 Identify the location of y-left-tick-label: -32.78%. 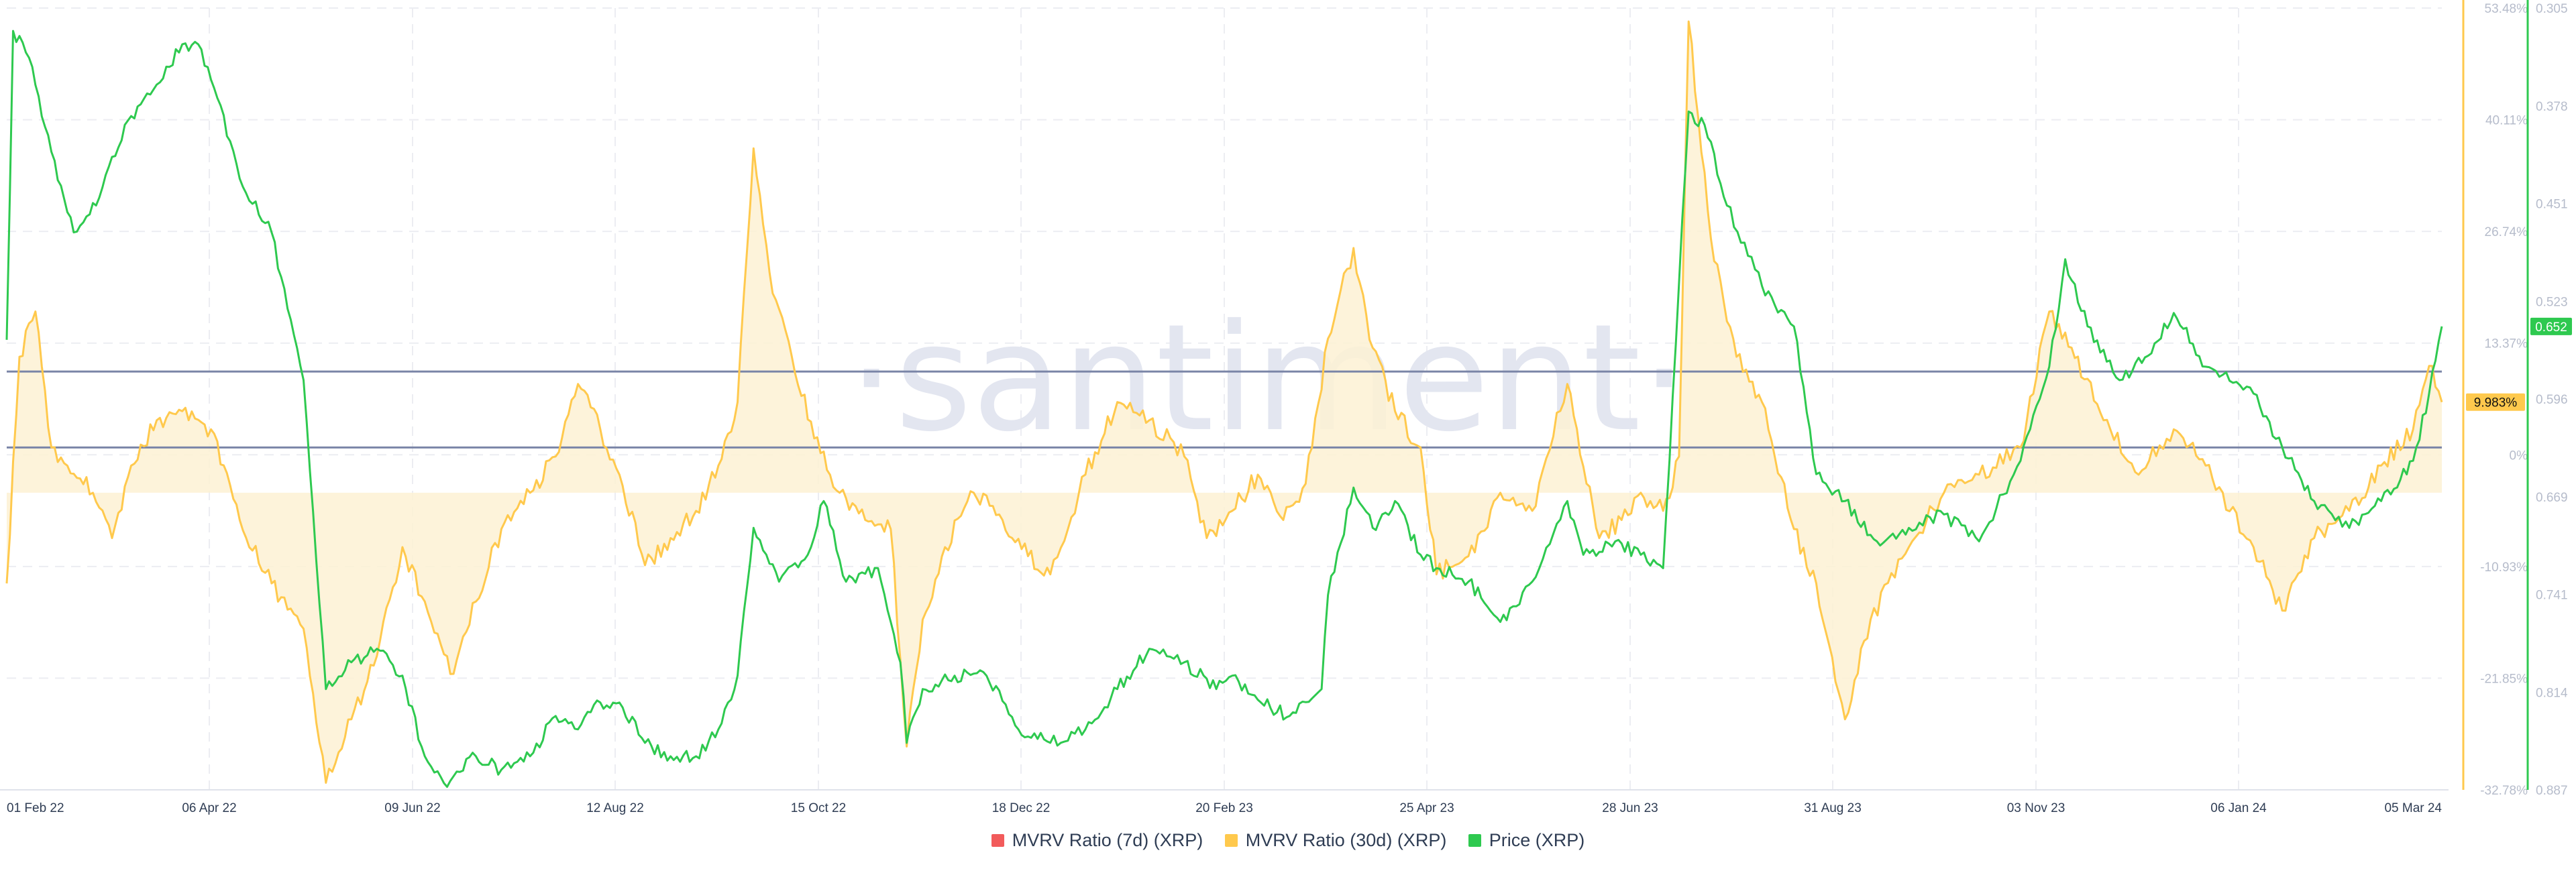
(2504, 791).